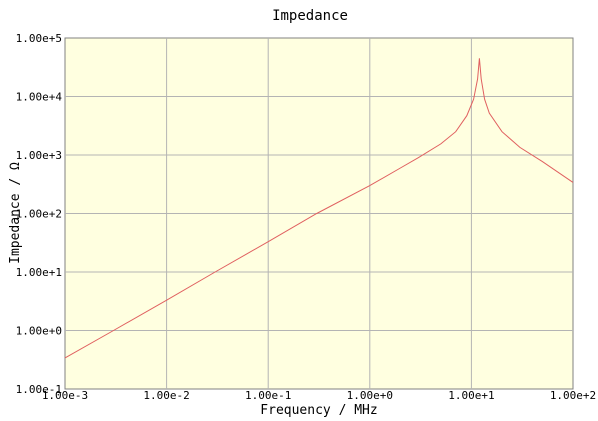 The height and width of the screenshot is (421, 598). Describe the element at coordinates (39, 331) in the screenshot. I see `y-tick-label: 1.00e+0` at that location.